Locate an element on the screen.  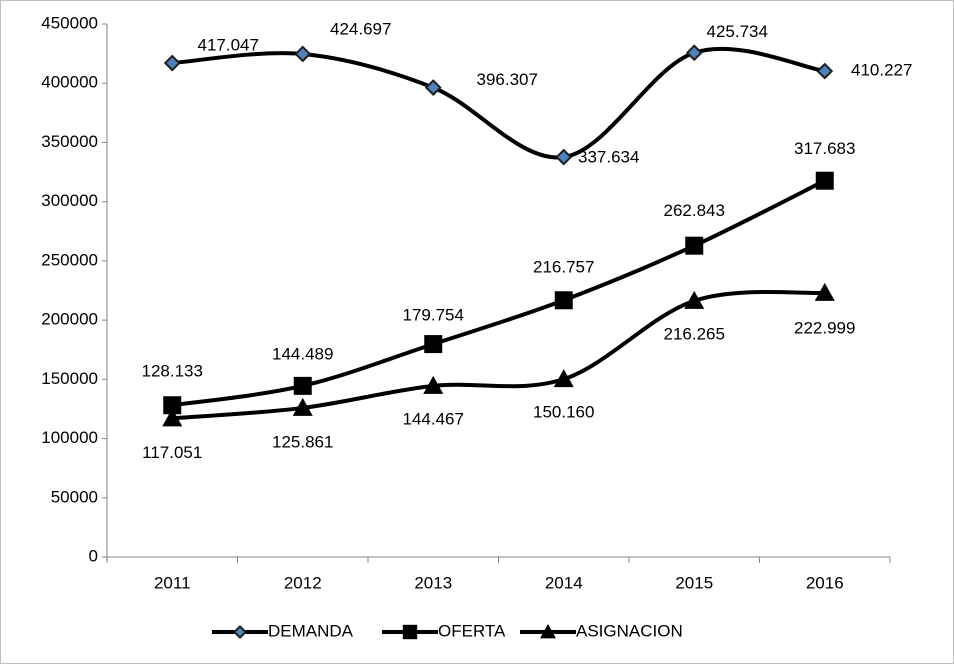
y-tick-label: 350000 is located at coordinates (69, 141).